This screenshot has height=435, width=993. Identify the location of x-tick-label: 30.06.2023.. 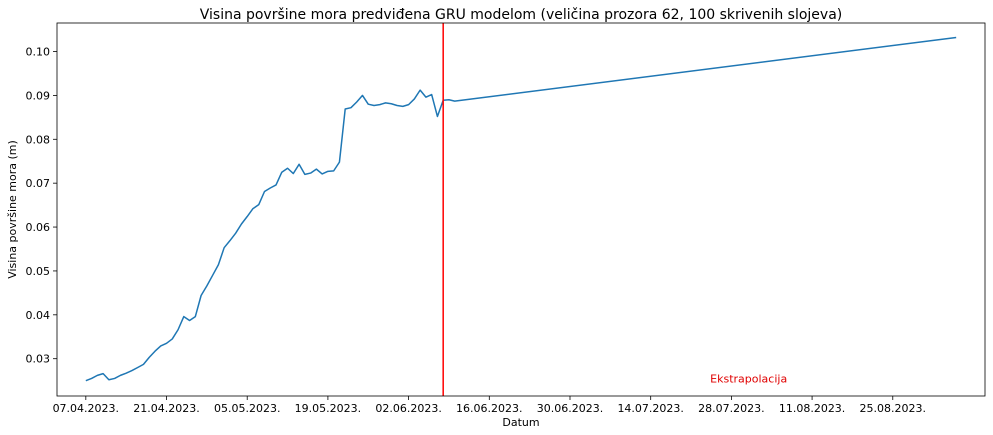
(570, 408).